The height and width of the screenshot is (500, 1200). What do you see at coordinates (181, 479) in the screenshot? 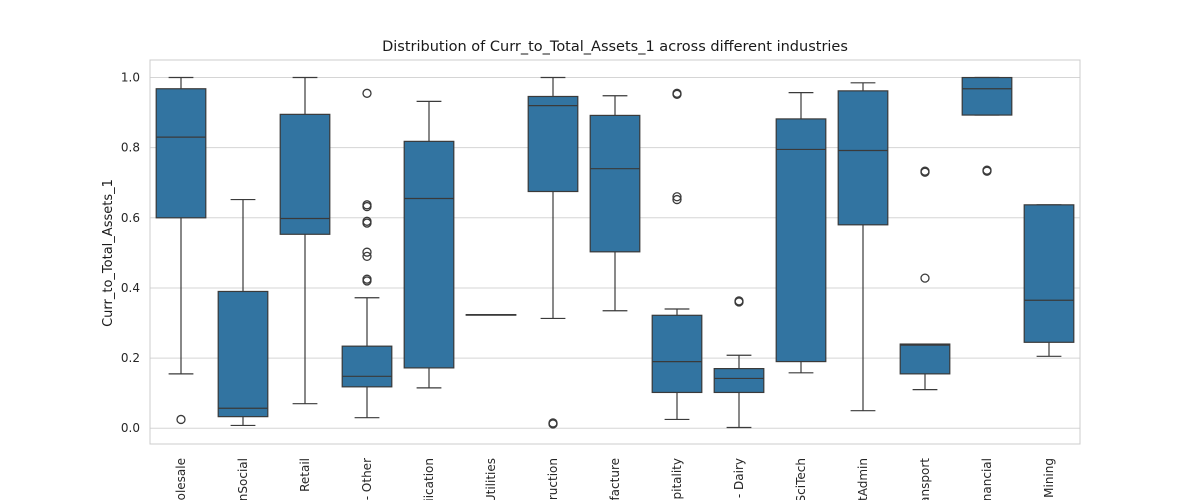
I see `x-tick-label: olesale` at bounding box center [181, 479].